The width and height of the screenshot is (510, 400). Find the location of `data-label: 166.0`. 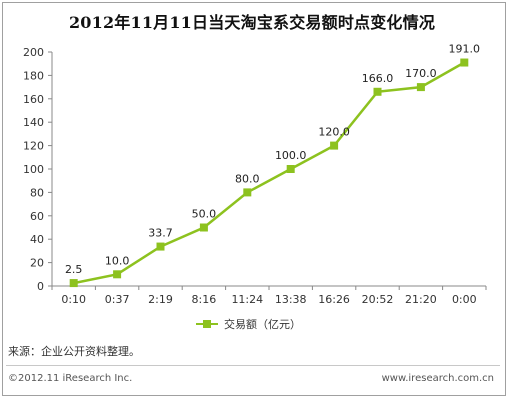

data-label: 166.0 is located at coordinates (378, 78).